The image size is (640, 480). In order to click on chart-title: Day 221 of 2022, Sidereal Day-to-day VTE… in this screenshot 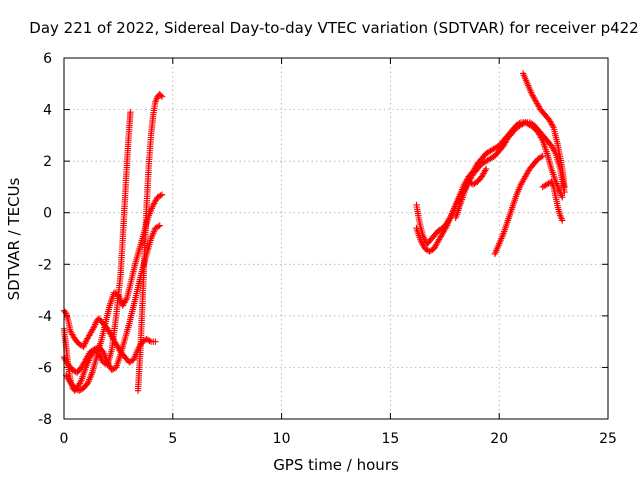, I will do `click(333, 28)`.